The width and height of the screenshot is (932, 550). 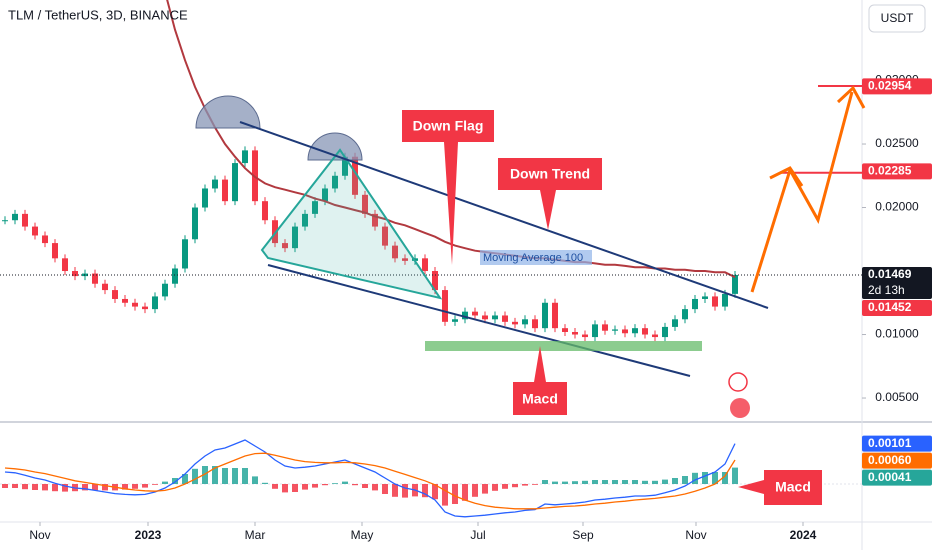 I want to click on price-badge-label: 0.00060, so click(x=890, y=460).